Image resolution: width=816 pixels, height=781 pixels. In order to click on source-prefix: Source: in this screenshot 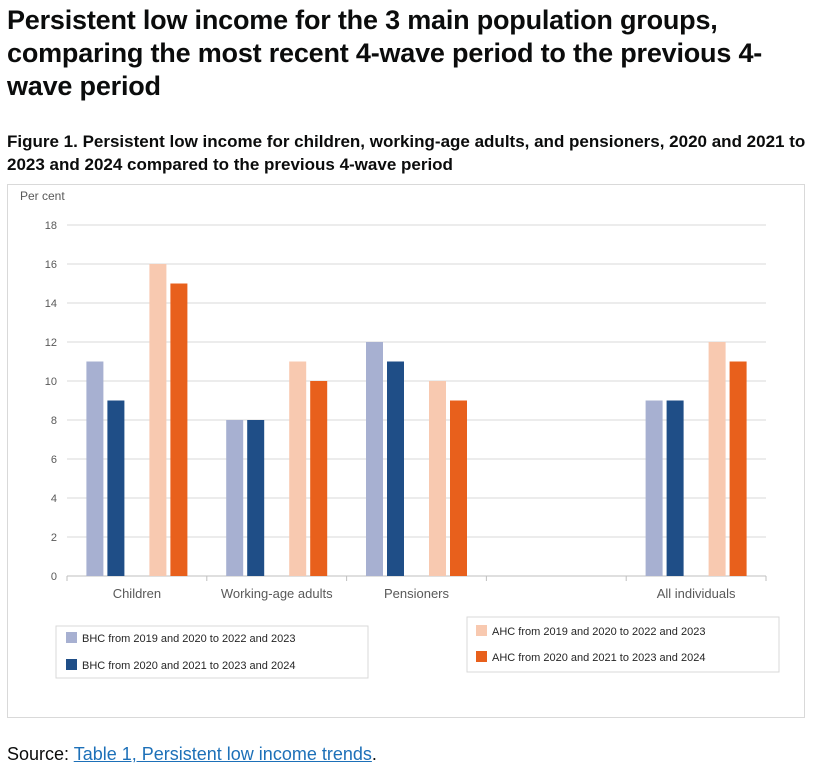, I will do `click(40, 754)`.